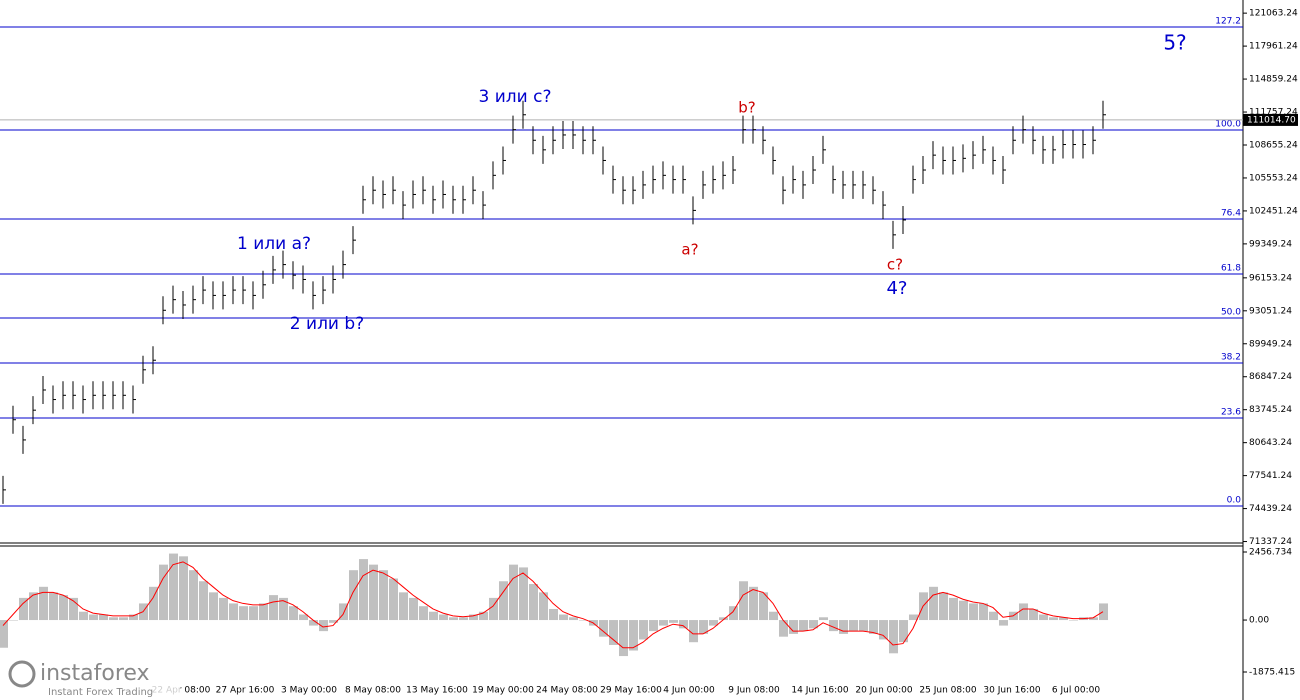 This screenshot has width=1300, height=700. Describe the element at coordinates (567, 691) in the screenshot. I see `x-tick-label: 24 May 08:00` at that location.